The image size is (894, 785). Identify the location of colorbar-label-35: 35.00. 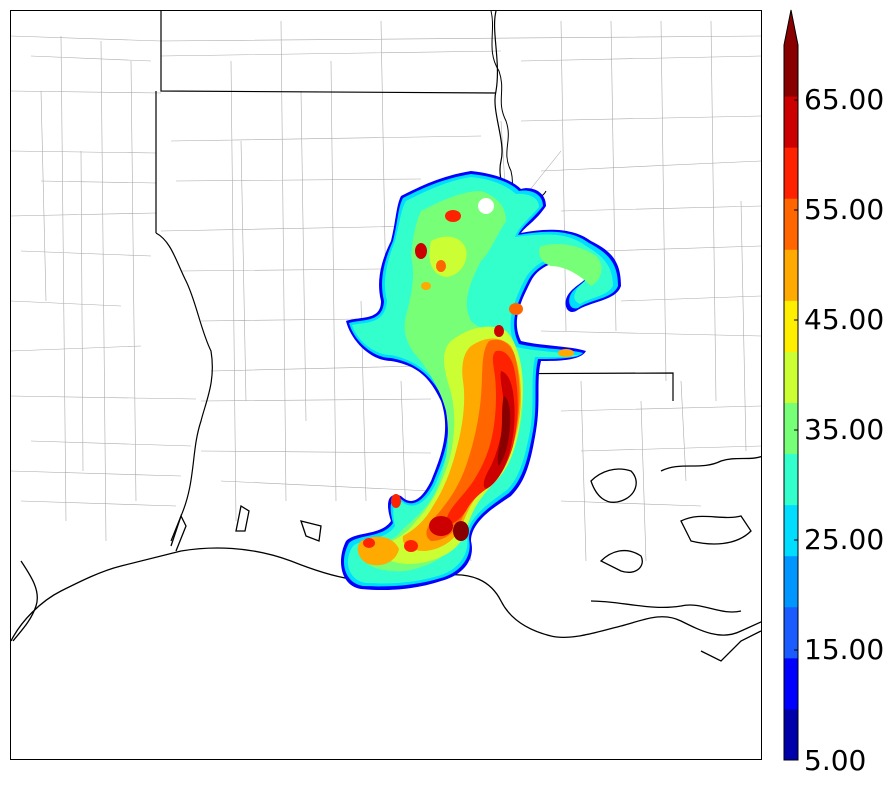
(844, 429).